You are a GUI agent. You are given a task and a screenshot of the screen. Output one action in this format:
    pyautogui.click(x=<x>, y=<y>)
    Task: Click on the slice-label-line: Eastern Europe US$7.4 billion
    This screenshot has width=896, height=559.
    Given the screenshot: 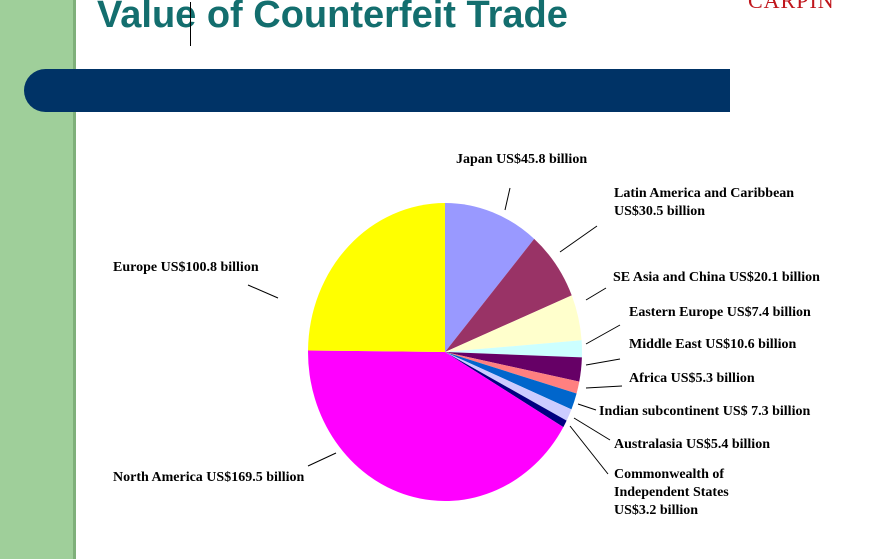 What is the action you would take?
    pyautogui.click(x=720, y=312)
    